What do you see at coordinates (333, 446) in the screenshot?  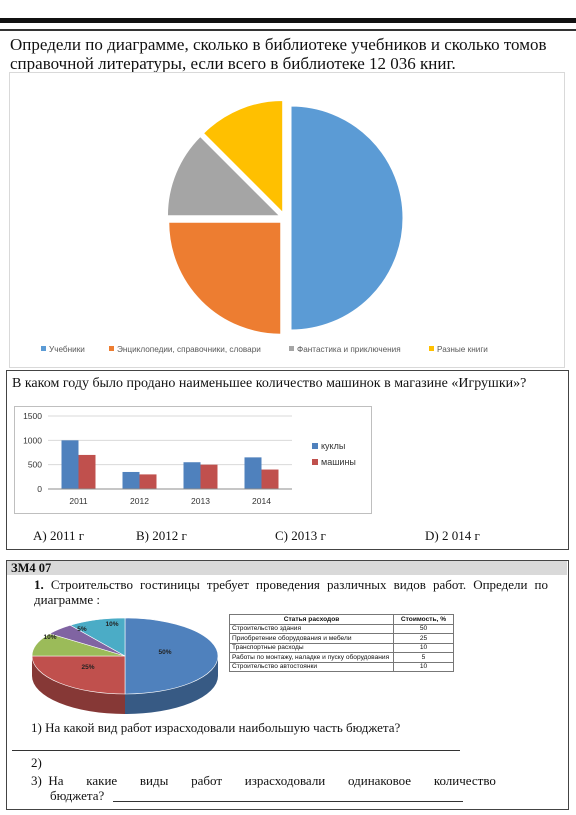 I see `legend-label: куклы` at bounding box center [333, 446].